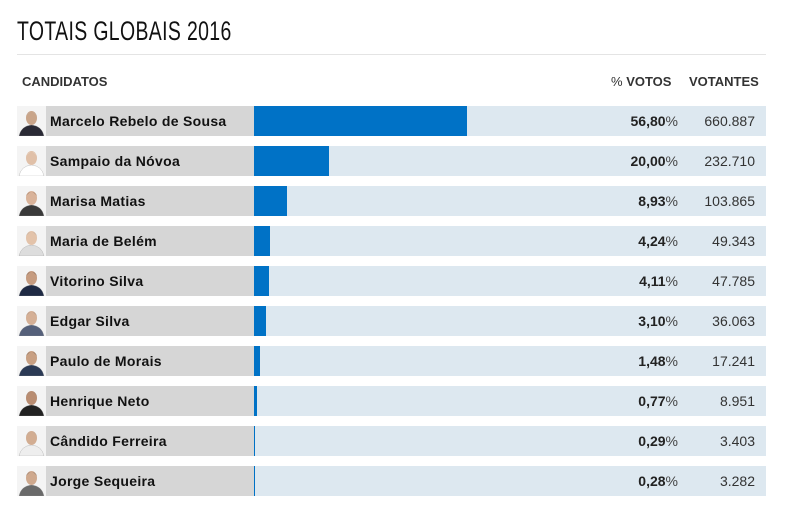 The width and height of the screenshot is (788, 516). I want to click on table-row: Paulo de Morais 1,48% 17.241, so click(391, 361).